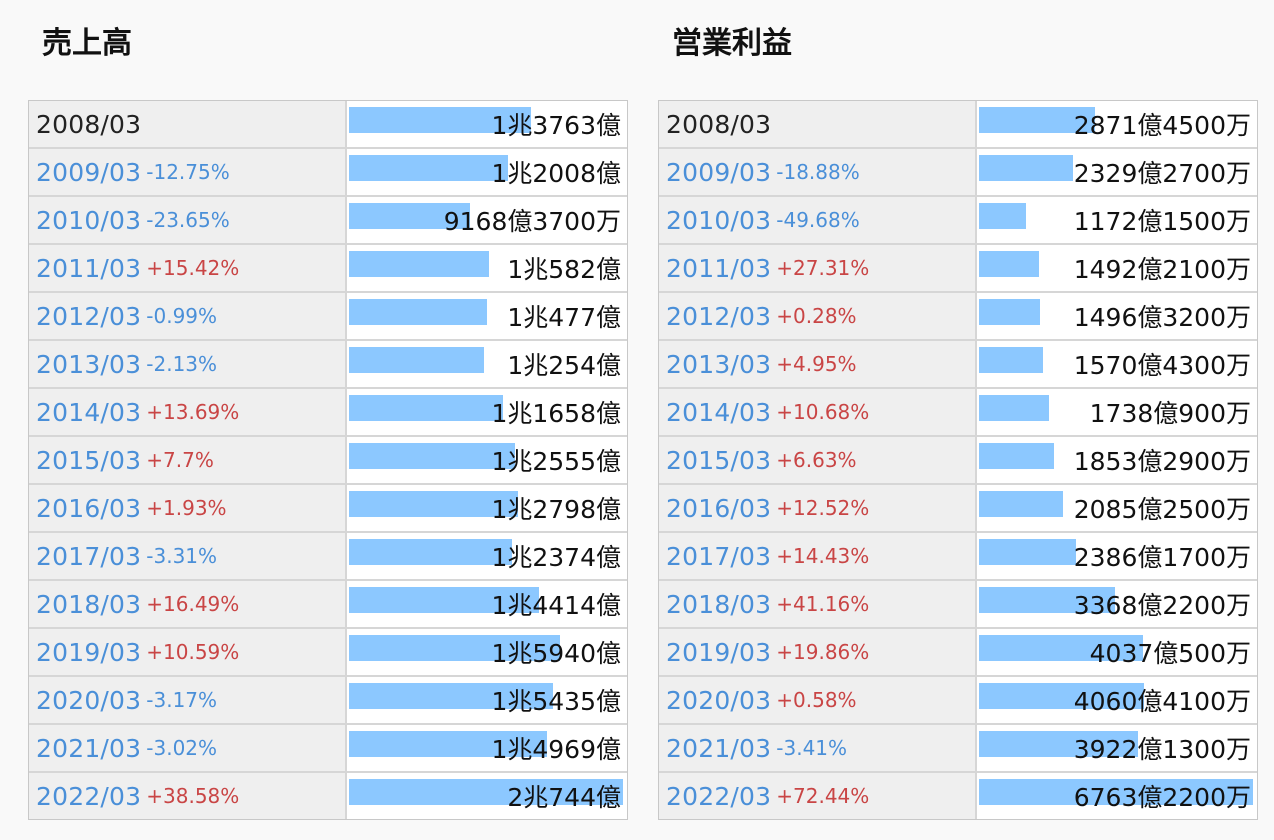  What do you see at coordinates (188, 220) in the screenshot?
I see `year-cell: 2010/03 -23.65%` at bounding box center [188, 220].